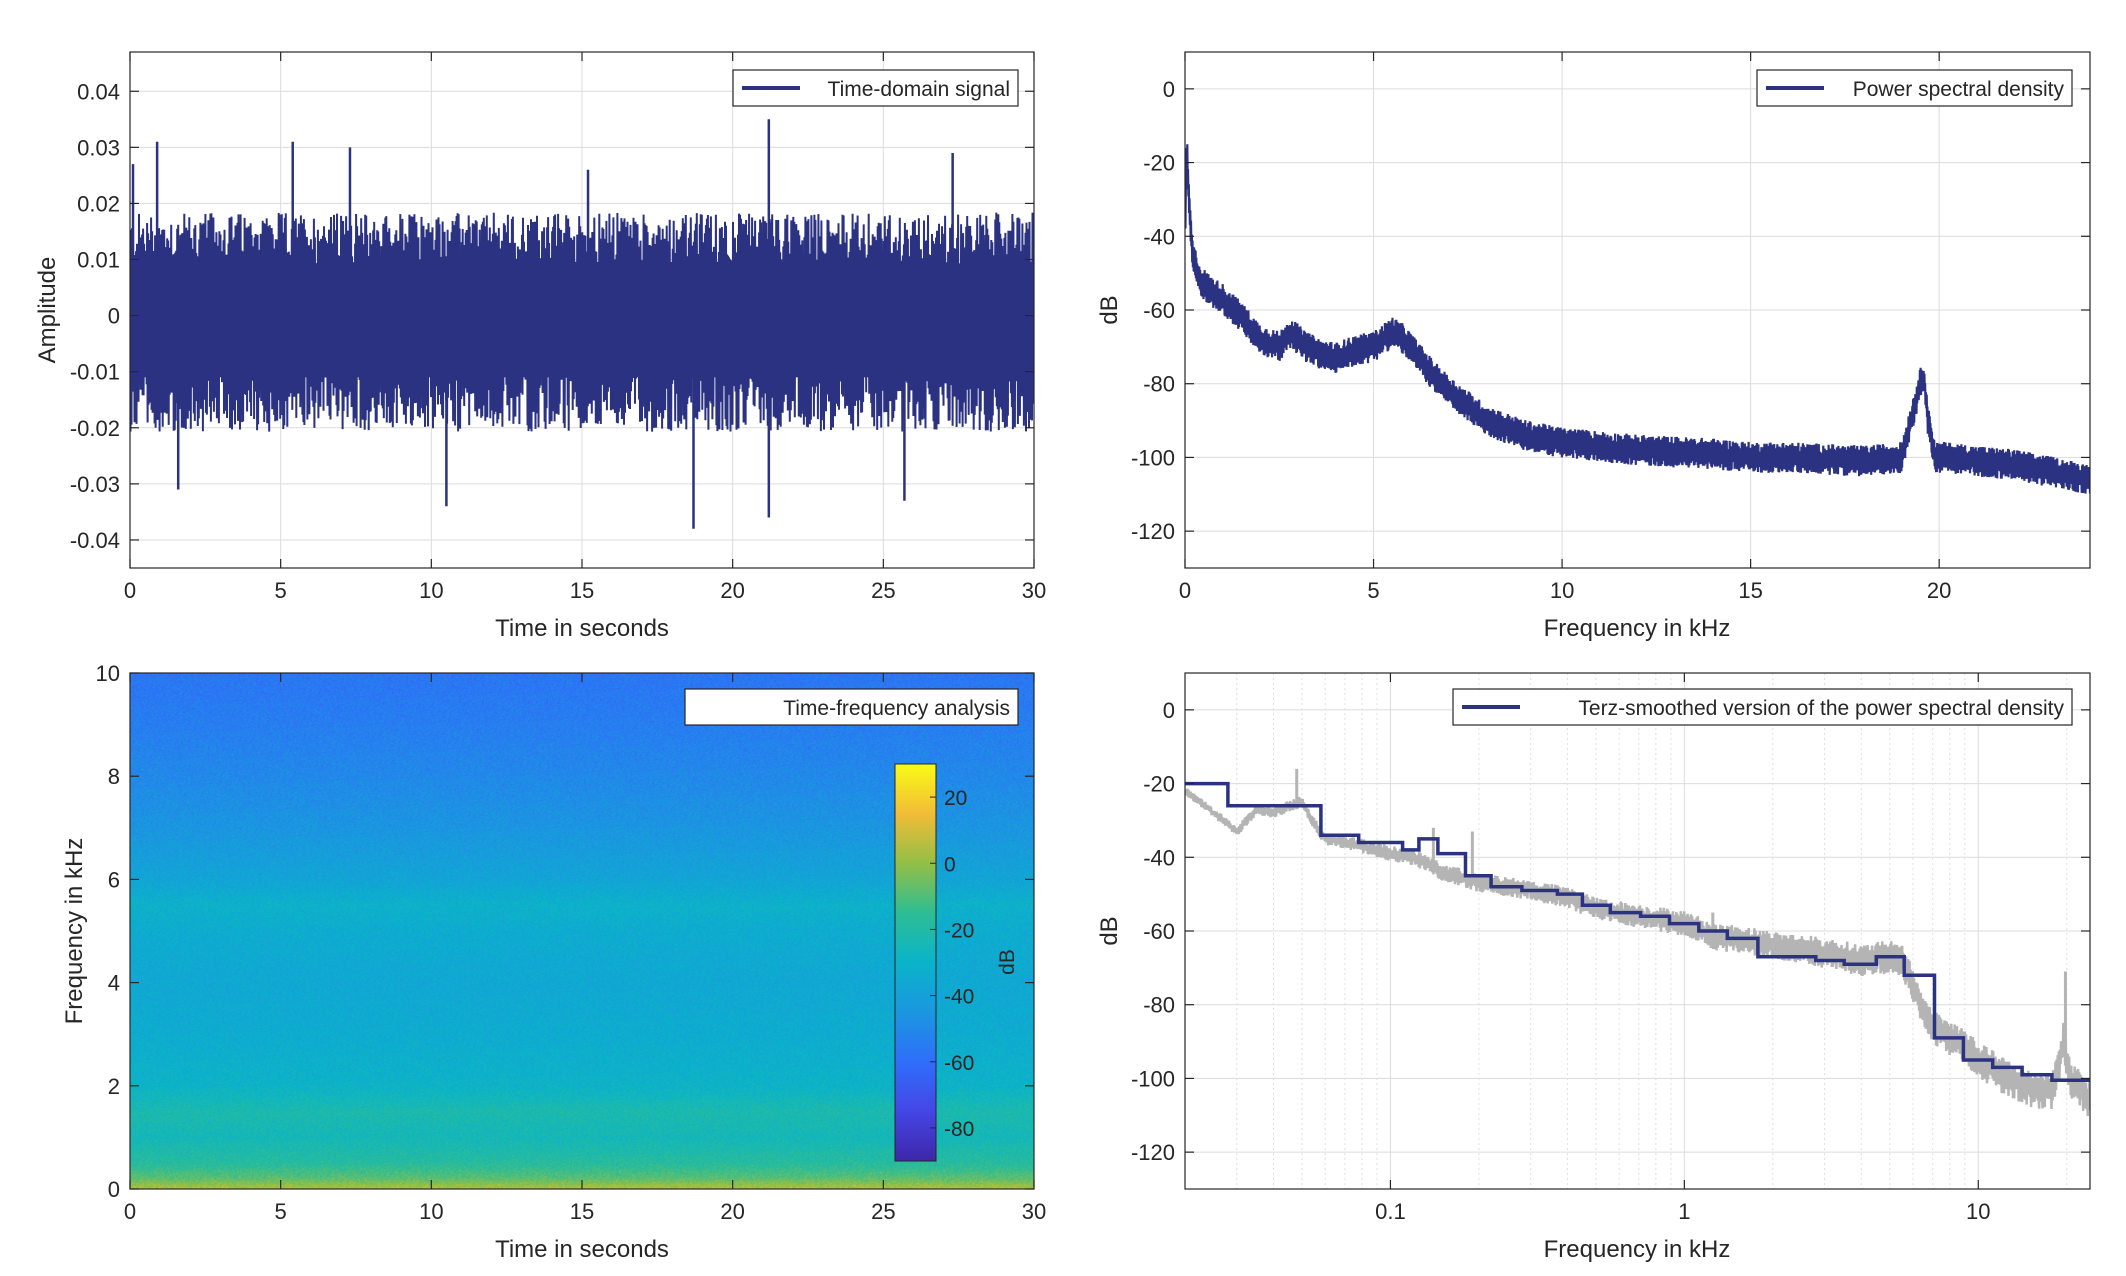 Image resolution: width=2126 pixels, height=1276 pixels. I want to click on xtick-label-p2-0: 0, so click(1185, 590).